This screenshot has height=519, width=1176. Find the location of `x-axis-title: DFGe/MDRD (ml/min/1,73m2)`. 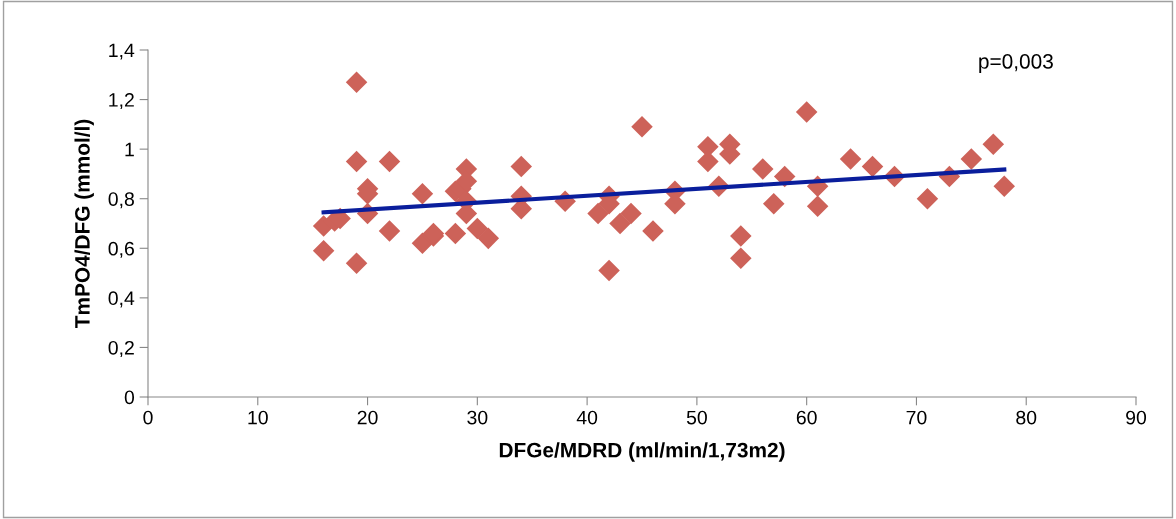

x-axis-title: DFGe/MDRD (ml/min/1,73m2) is located at coordinates (642, 452).